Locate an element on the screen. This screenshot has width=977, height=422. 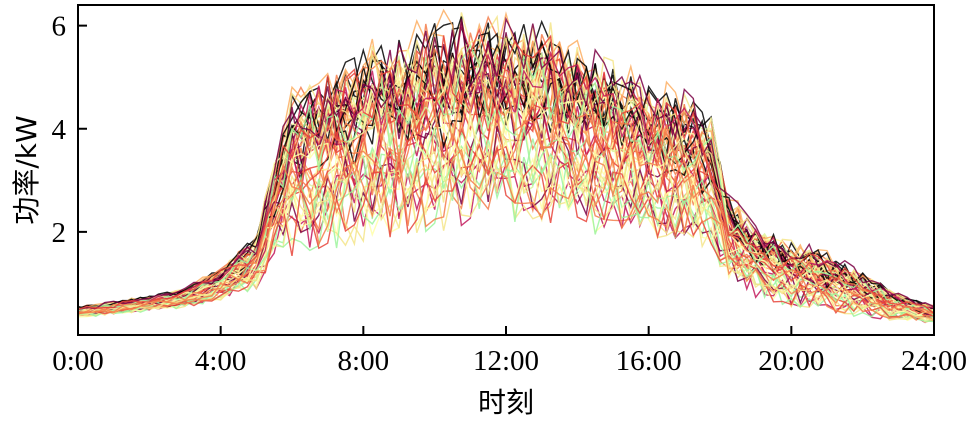
x-tick-label: 12:00 is located at coordinates (506, 361).